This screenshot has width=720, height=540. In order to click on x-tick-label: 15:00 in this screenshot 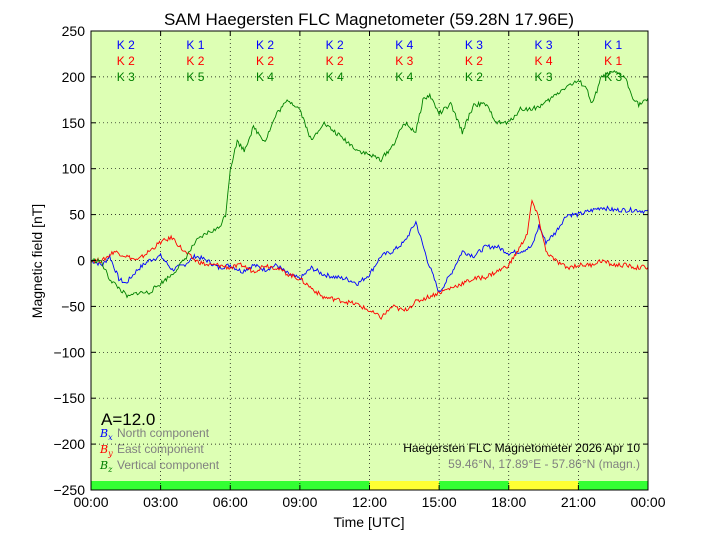, I will do `click(439, 502)`.